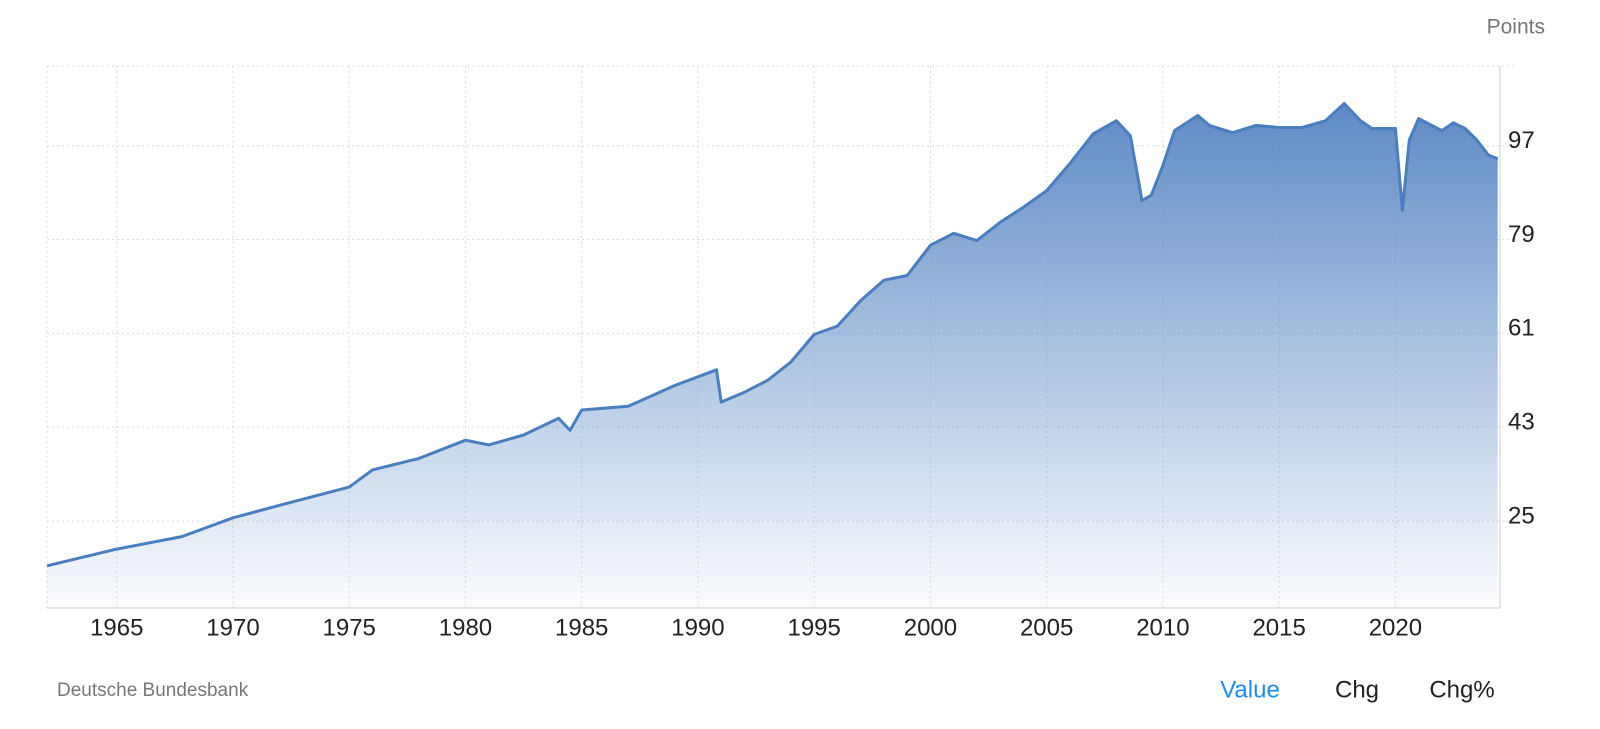  What do you see at coordinates (1278, 627) in the screenshot?
I see `x-tick-label: 2015` at bounding box center [1278, 627].